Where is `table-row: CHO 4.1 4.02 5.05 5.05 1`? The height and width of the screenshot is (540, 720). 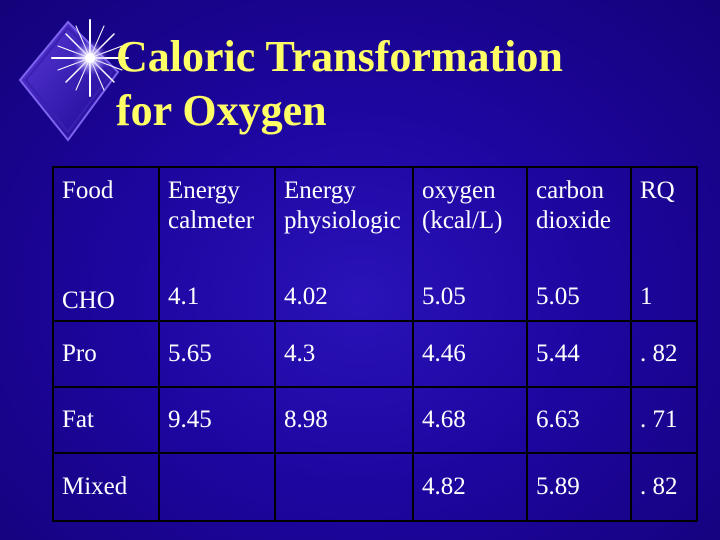
table-row: CHO 4.1 4.02 5.05 5.05 1 is located at coordinates (375, 288).